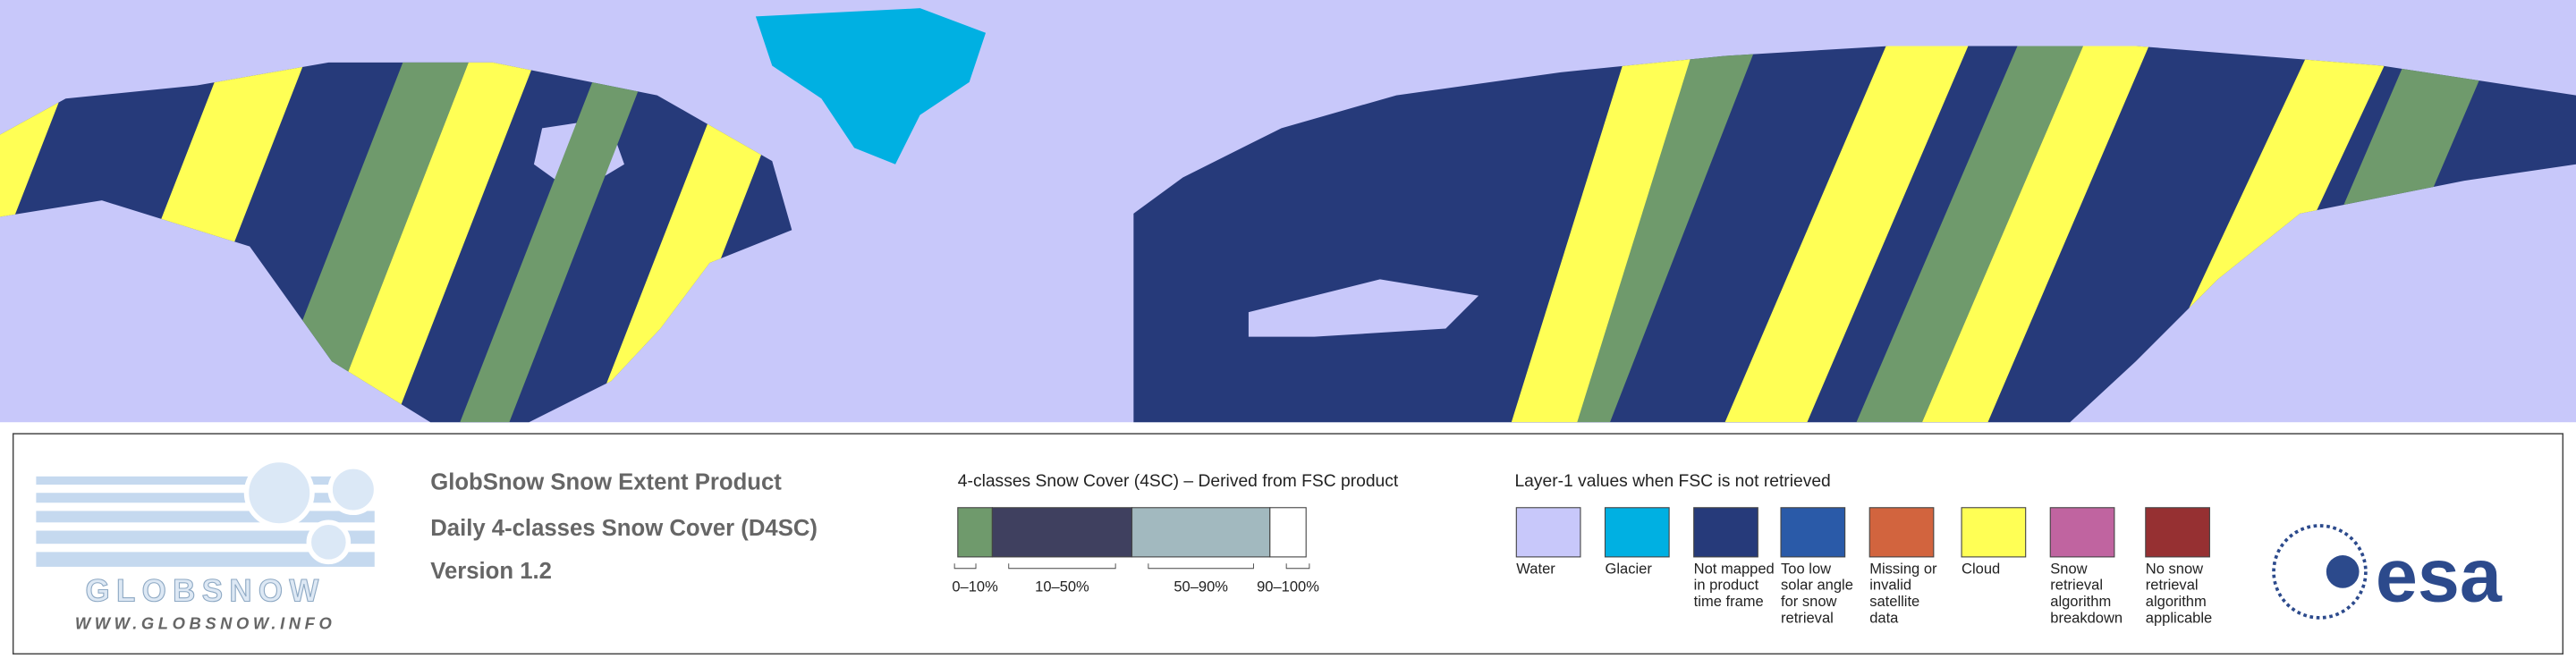 The image size is (2576, 667). I want to click on version: Version 1.2, so click(491, 572).